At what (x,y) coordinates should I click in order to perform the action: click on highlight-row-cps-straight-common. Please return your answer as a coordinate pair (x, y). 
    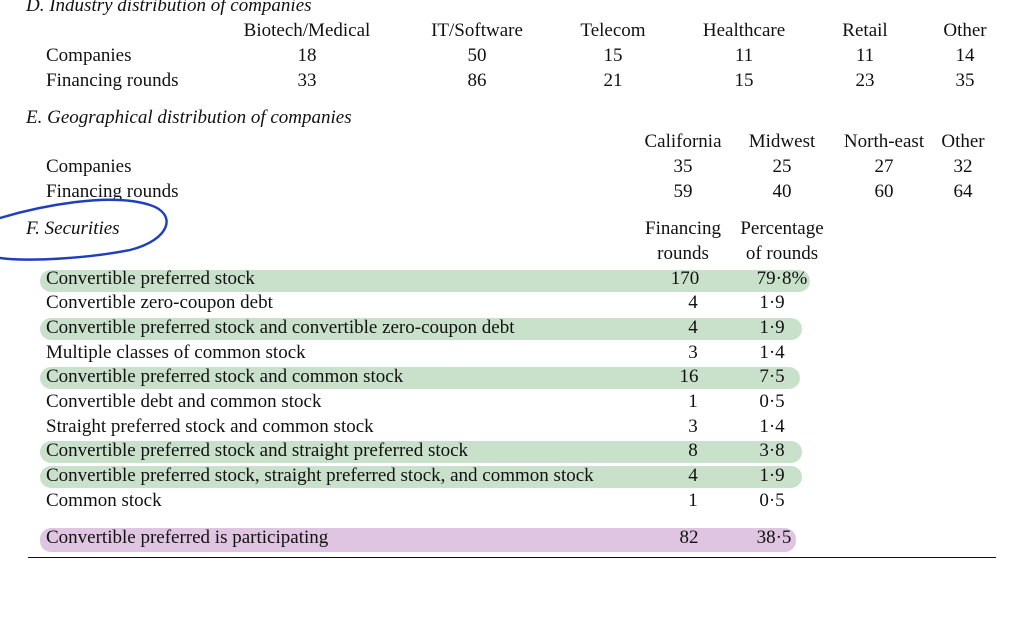
    Looking at the image, I should click on (421, 477).